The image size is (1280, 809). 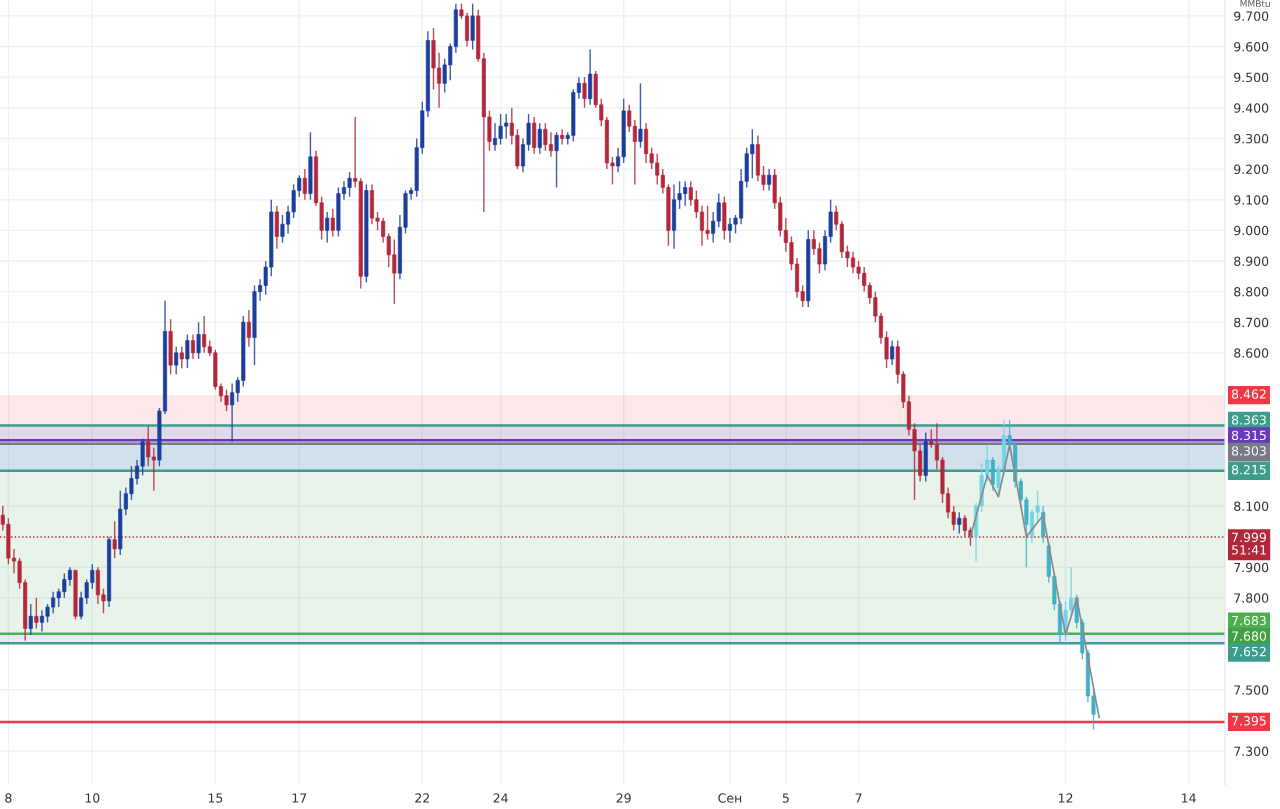 I want to click on band-label: 7.680, so click(x=1249, y=636).